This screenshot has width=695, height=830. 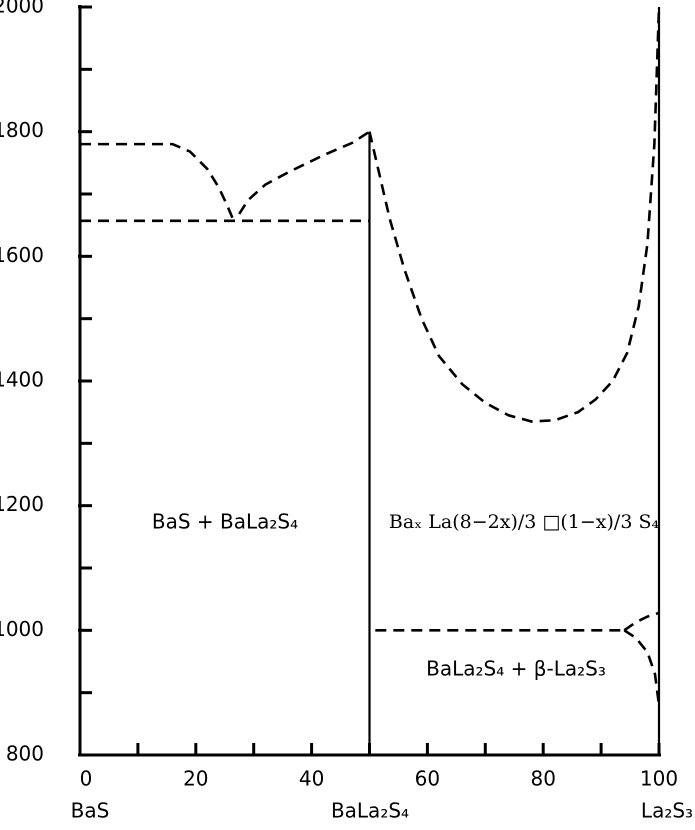 What do you see at coordinates (659, 779) in the screenshot?
I see `x-tick-label: 100` at bounding box center [659, 779].